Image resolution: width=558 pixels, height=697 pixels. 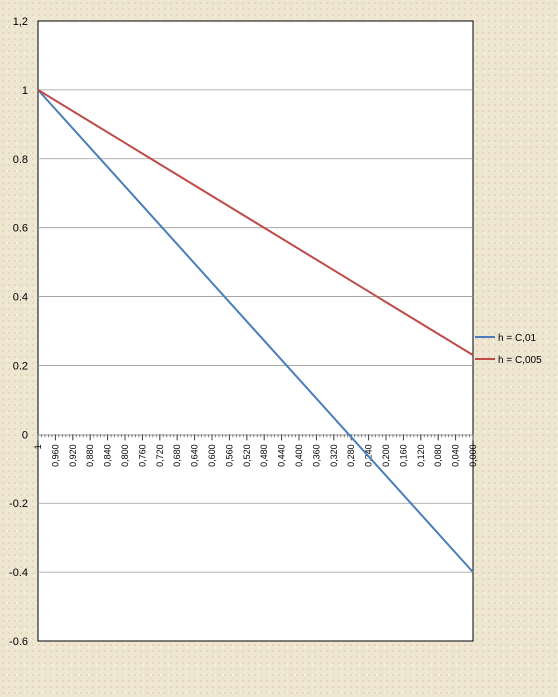 What do you see at coordinates (18, 573) in the screenshot?
I see `y-tick-label: -0.4` at bounding box center [18, 573].